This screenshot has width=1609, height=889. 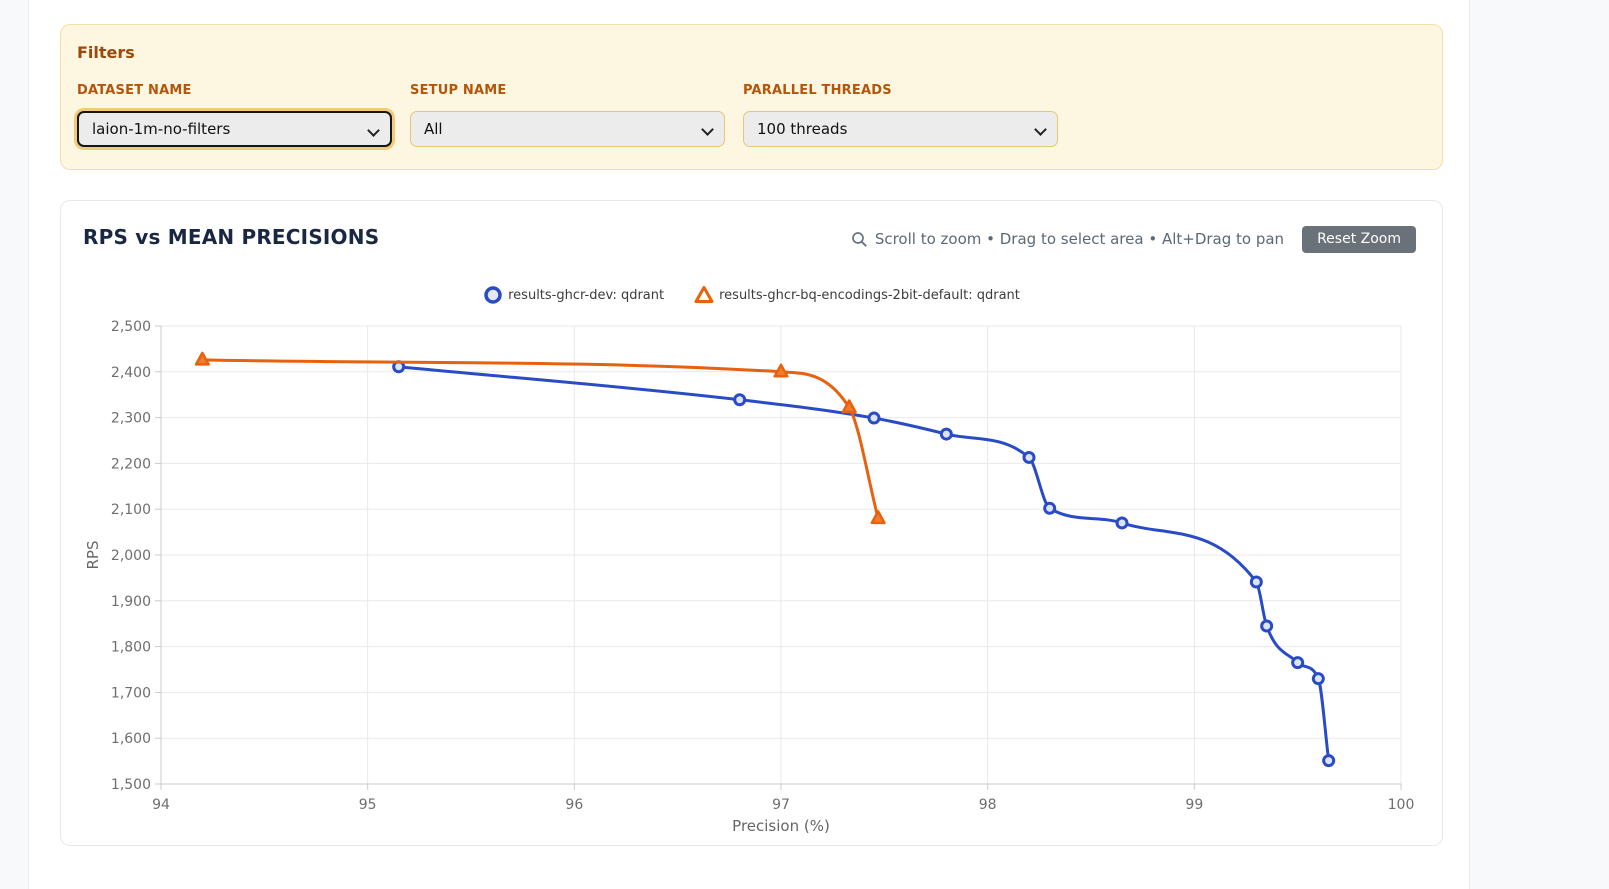 I want to click on parallel-threads-label: PARALLEL THREADS, so click(x=817, y=90).